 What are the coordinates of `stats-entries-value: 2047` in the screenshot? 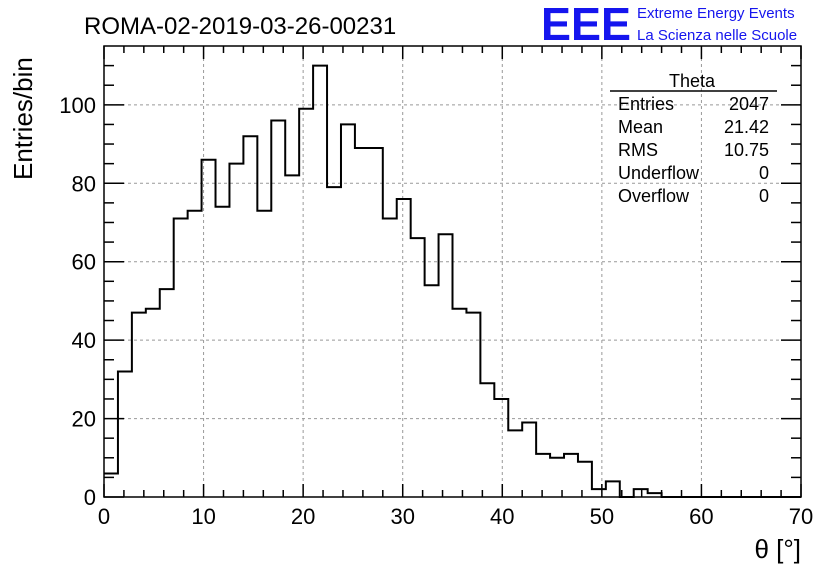 It's located at (749, 104).